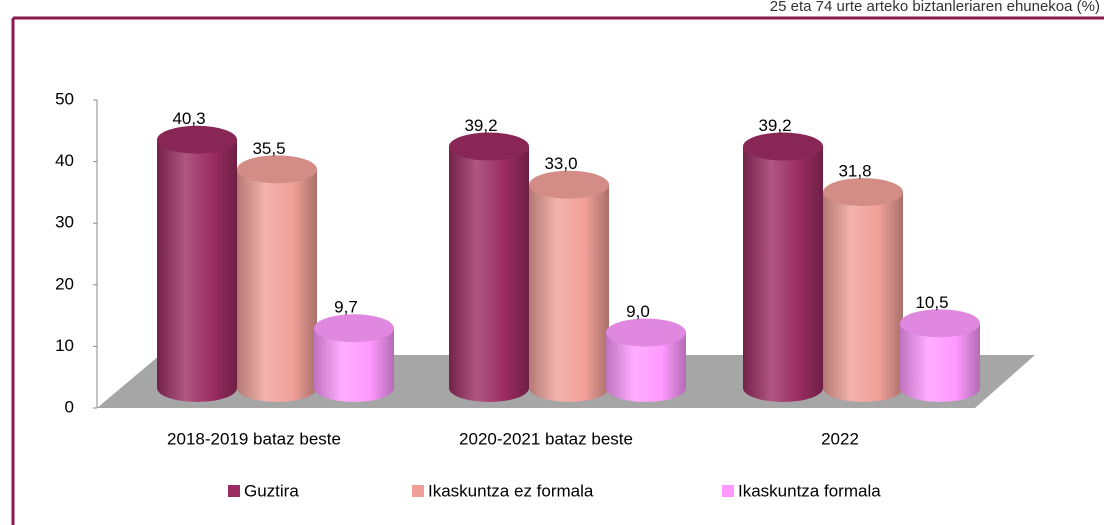  I want to click on y-tick-label: 40, so click(64, 160).